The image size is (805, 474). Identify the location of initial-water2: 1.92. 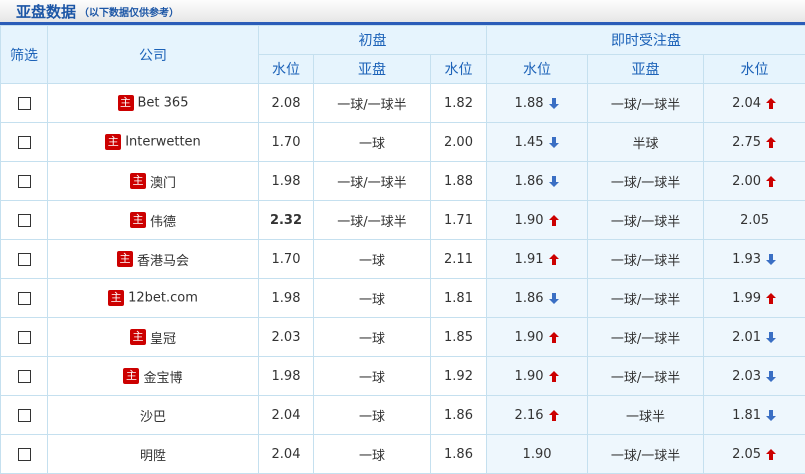
(458, 376).